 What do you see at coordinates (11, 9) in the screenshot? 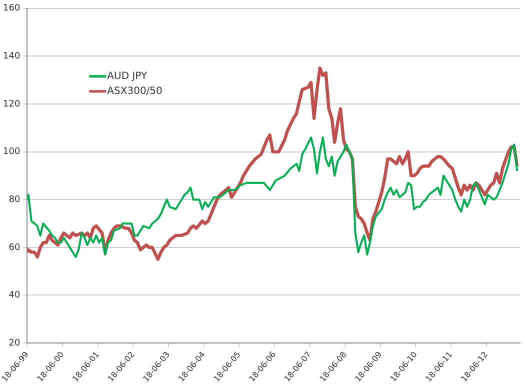
I see `y-tick-label: 160` at bounding box center [11, 9].